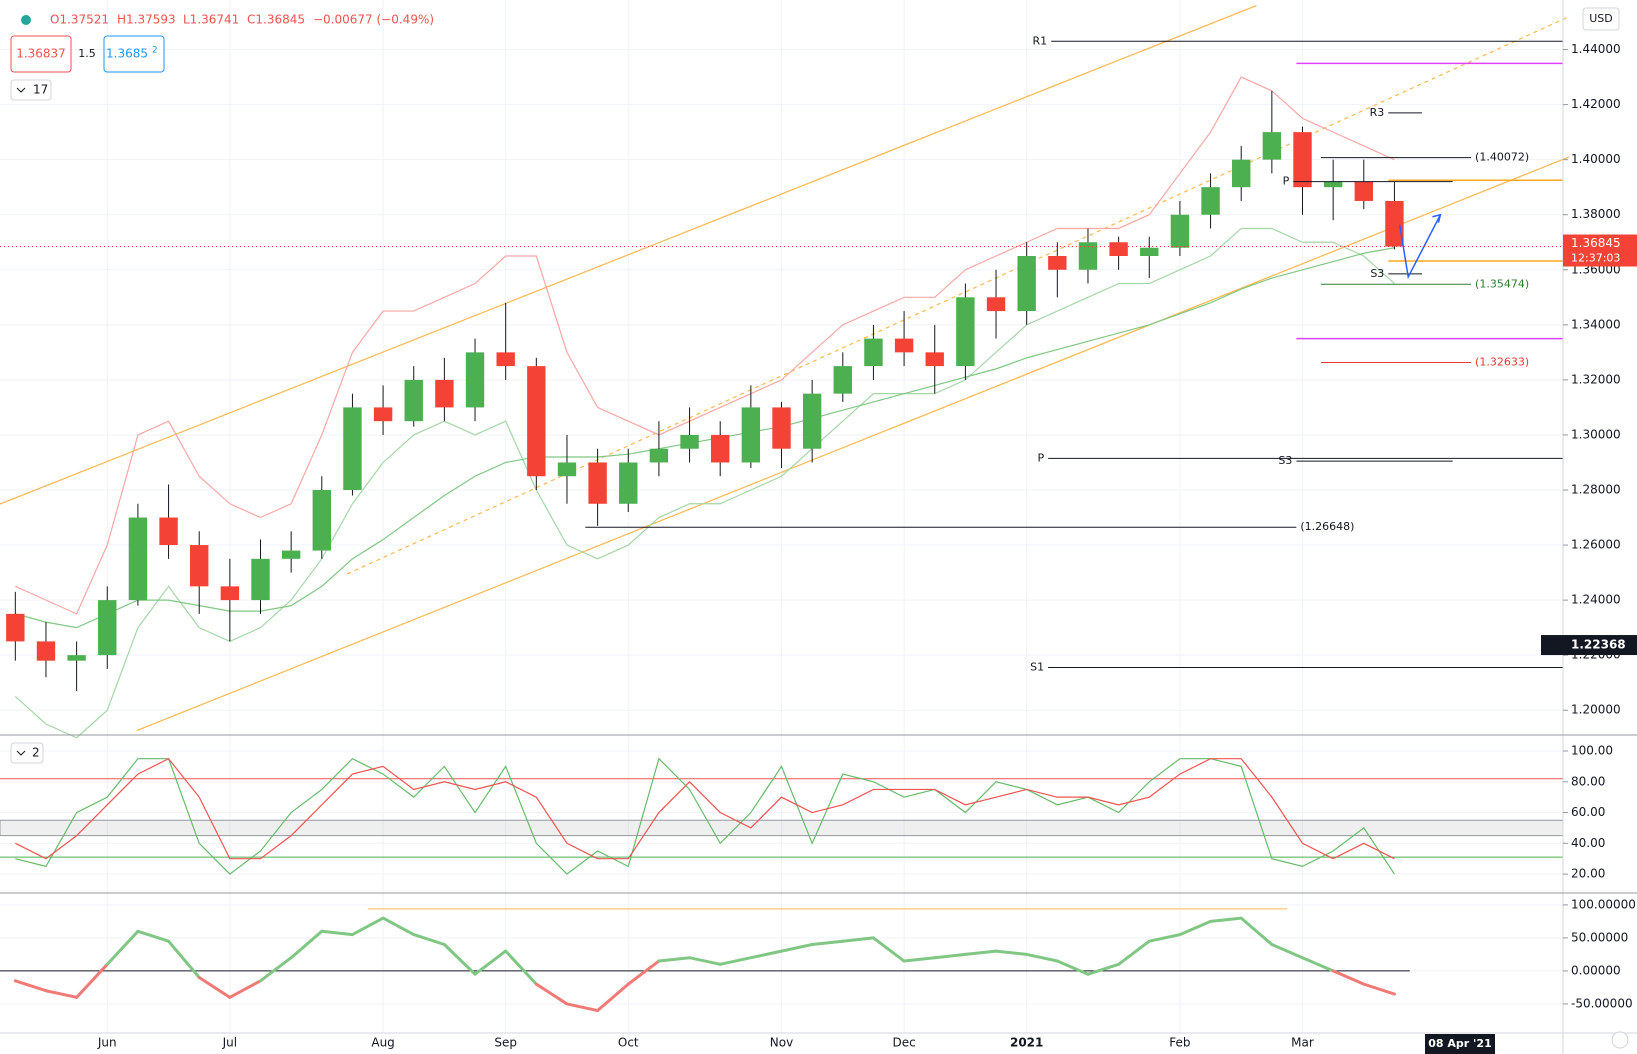 This screenshot has width=1637, height=1054. Describe the element at coordinates (1620, 1040) in the screenshot. I see `auto-scale-button` at that location.